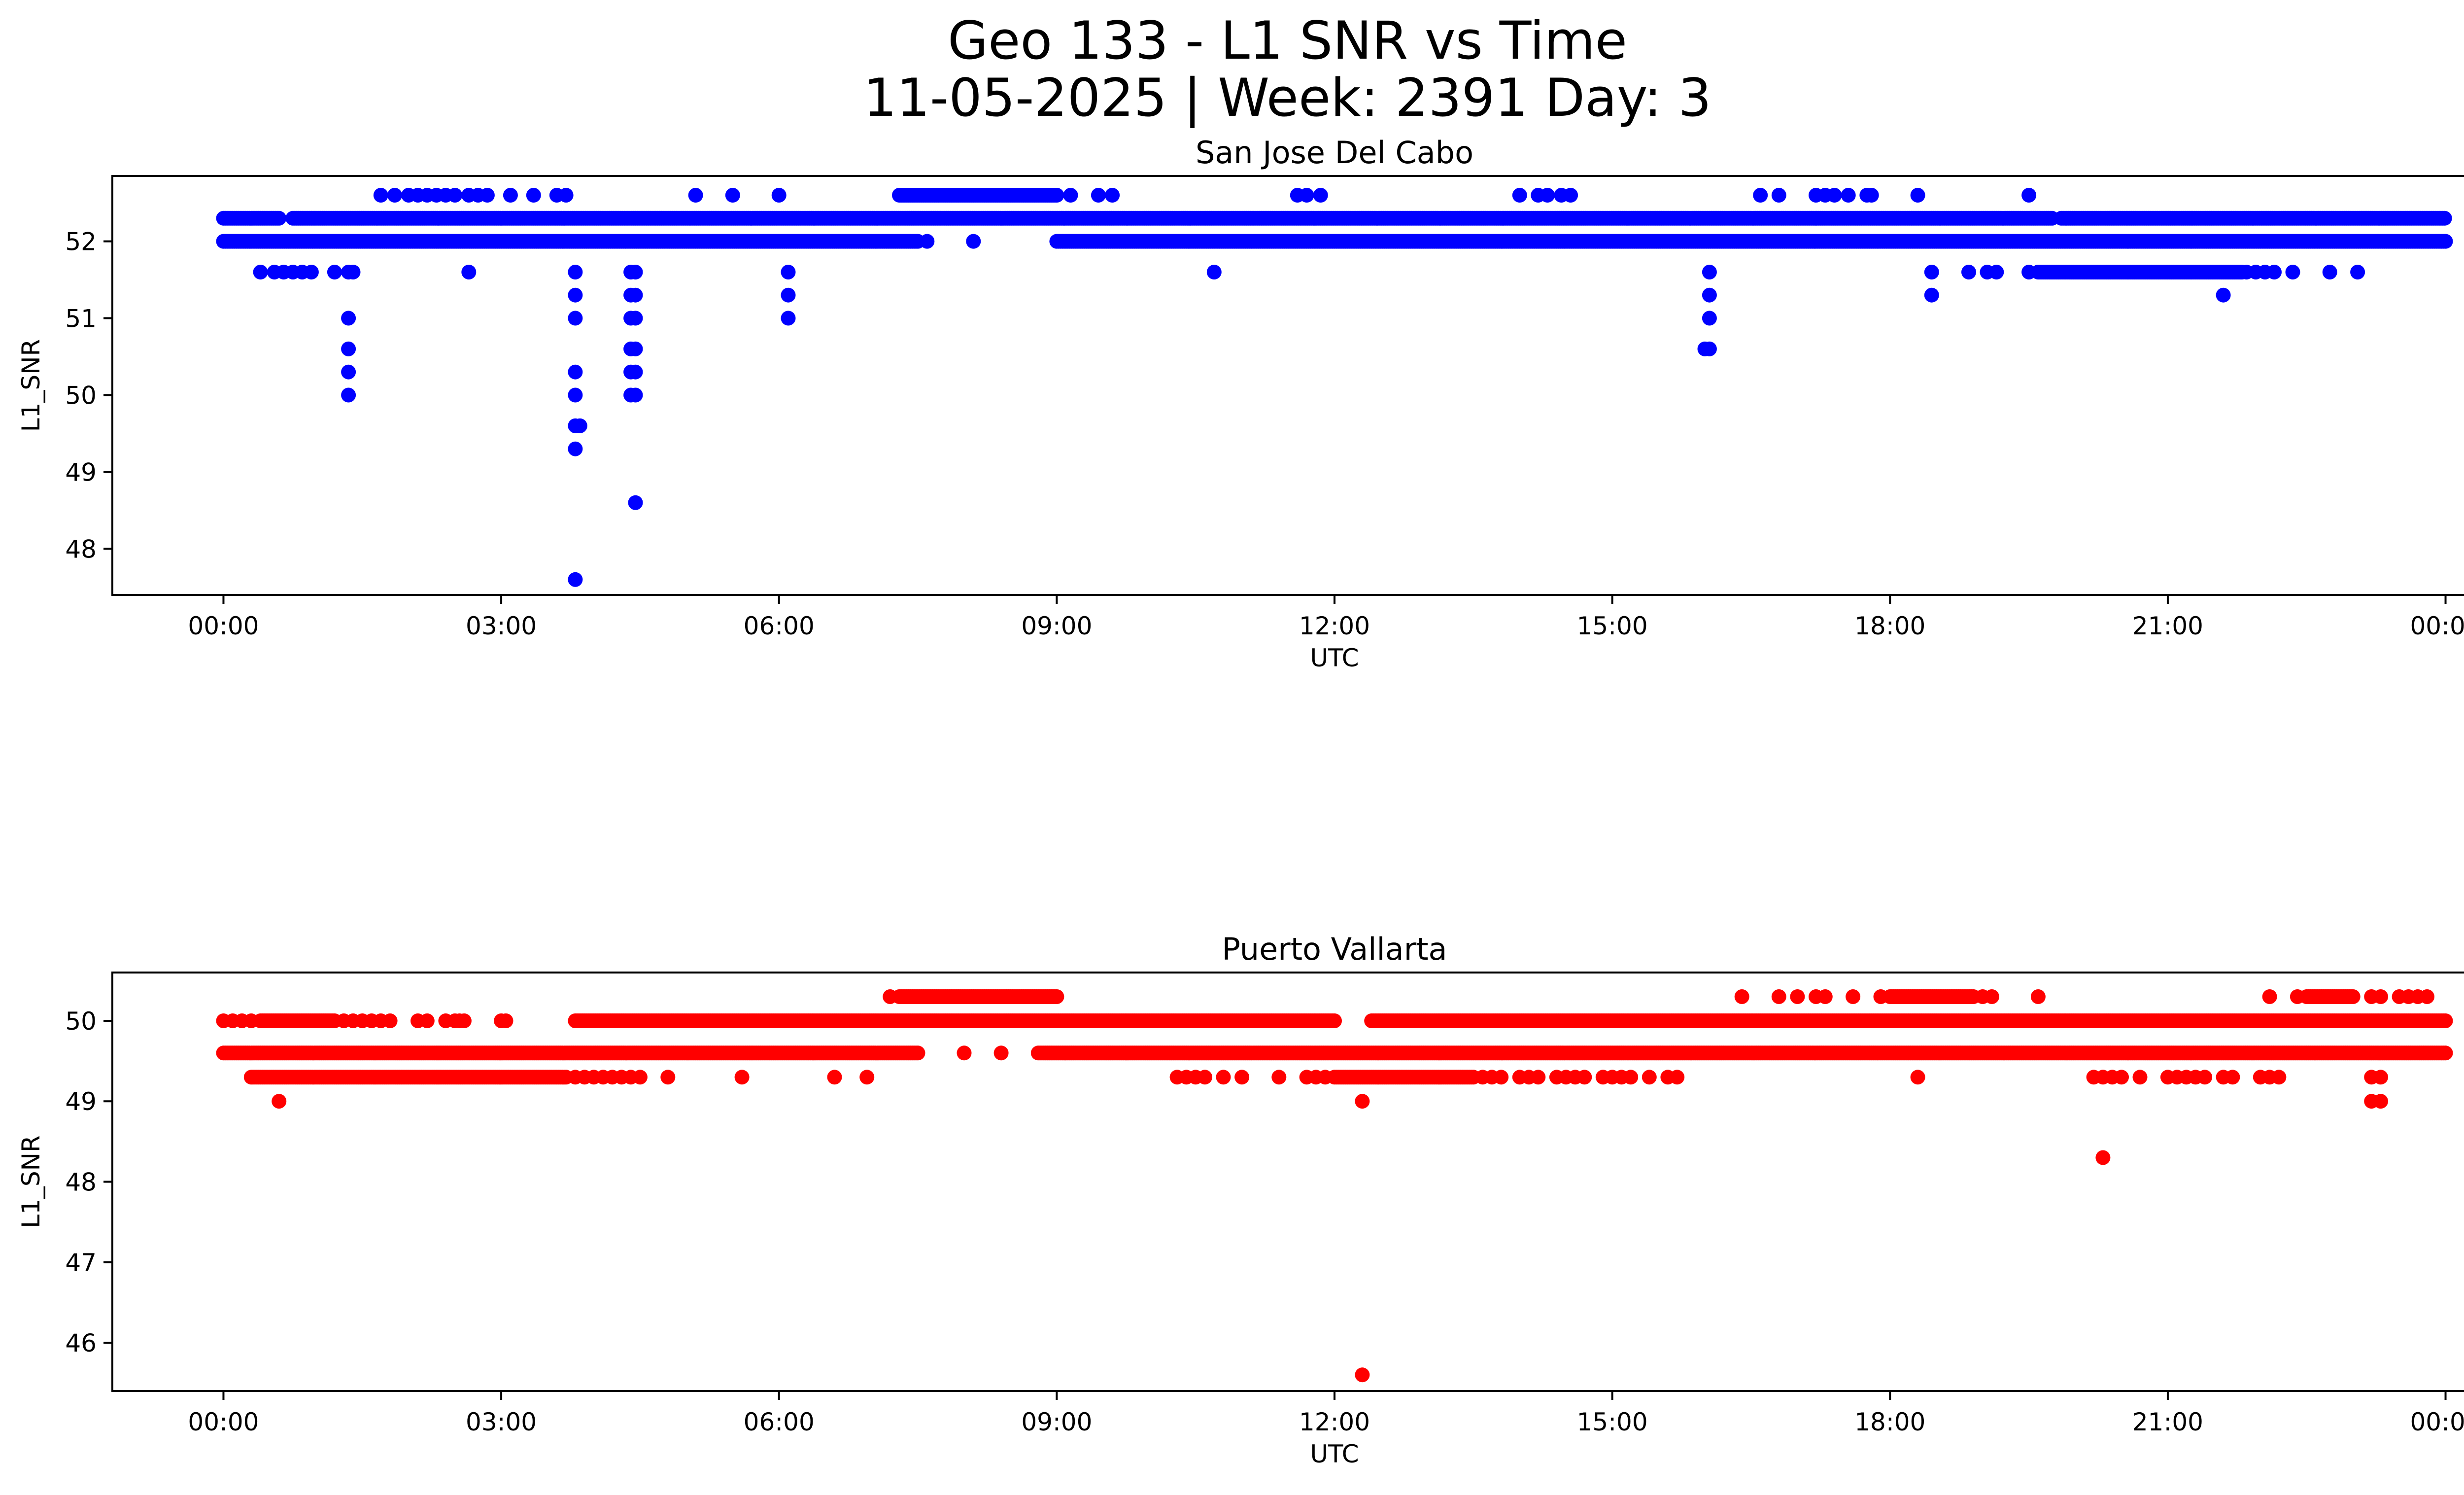 Image resolution: width=2464 pixels, height=1495 pixels. What do you see at coordinates (1334, 626) in the screenshot?
I see `x-tick-label: 12:00` at bounding box center [1334, 626].